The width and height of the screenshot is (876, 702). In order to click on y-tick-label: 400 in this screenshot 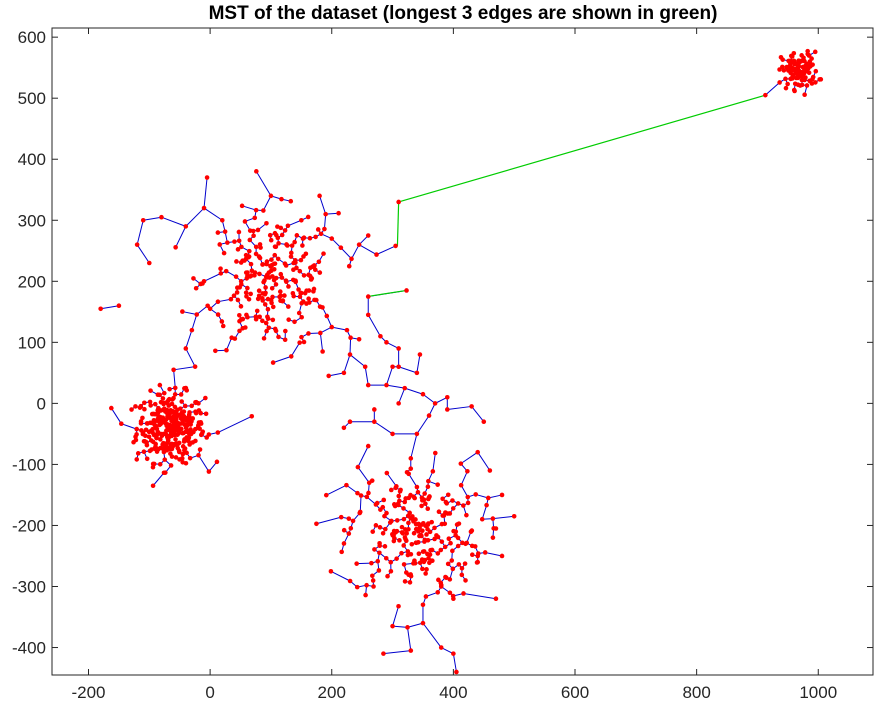, I will do `click(32, 159)`.